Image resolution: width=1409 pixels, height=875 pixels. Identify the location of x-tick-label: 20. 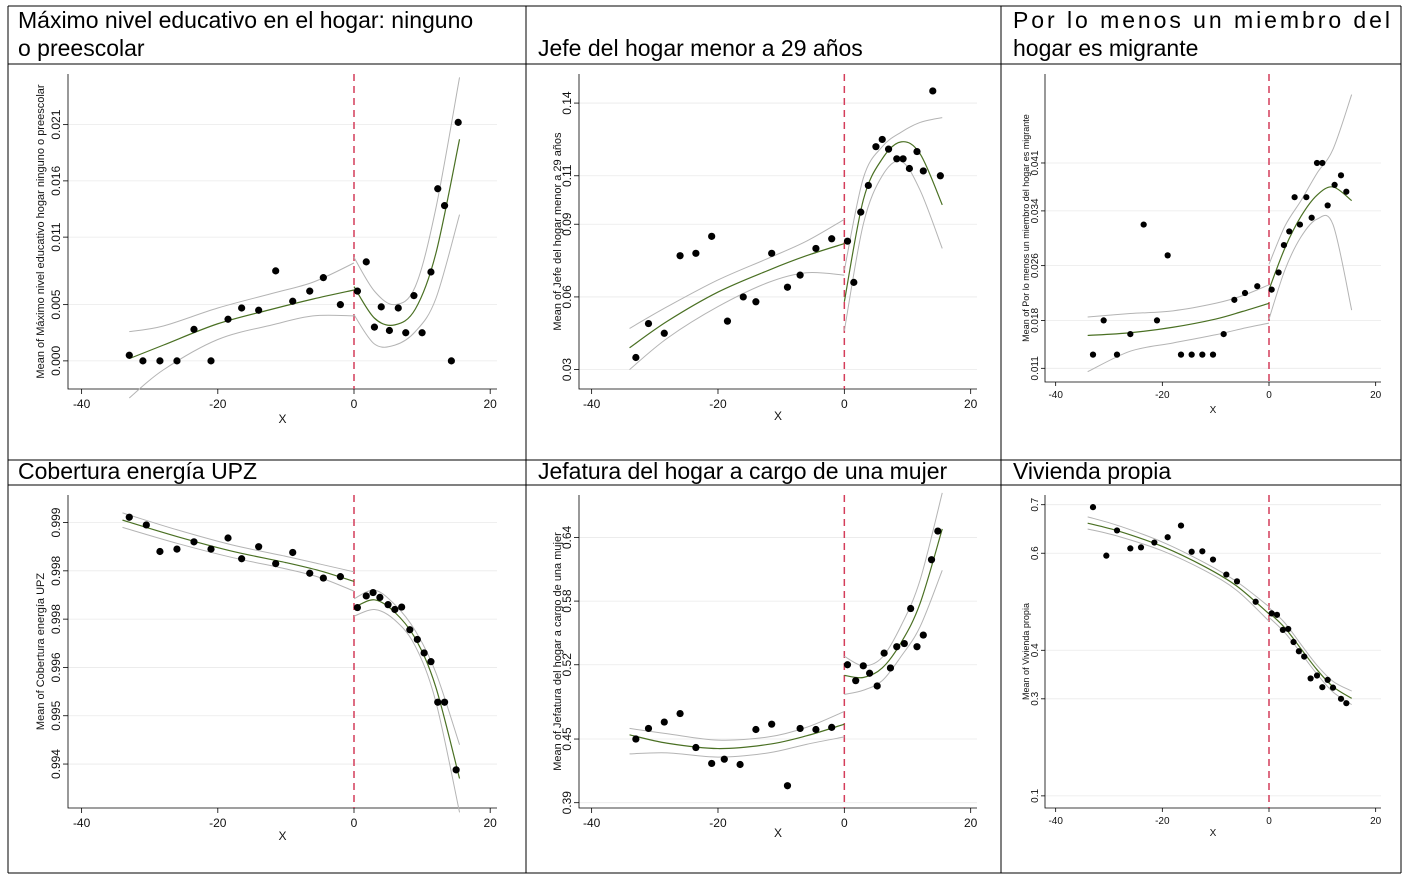
(971, 823).